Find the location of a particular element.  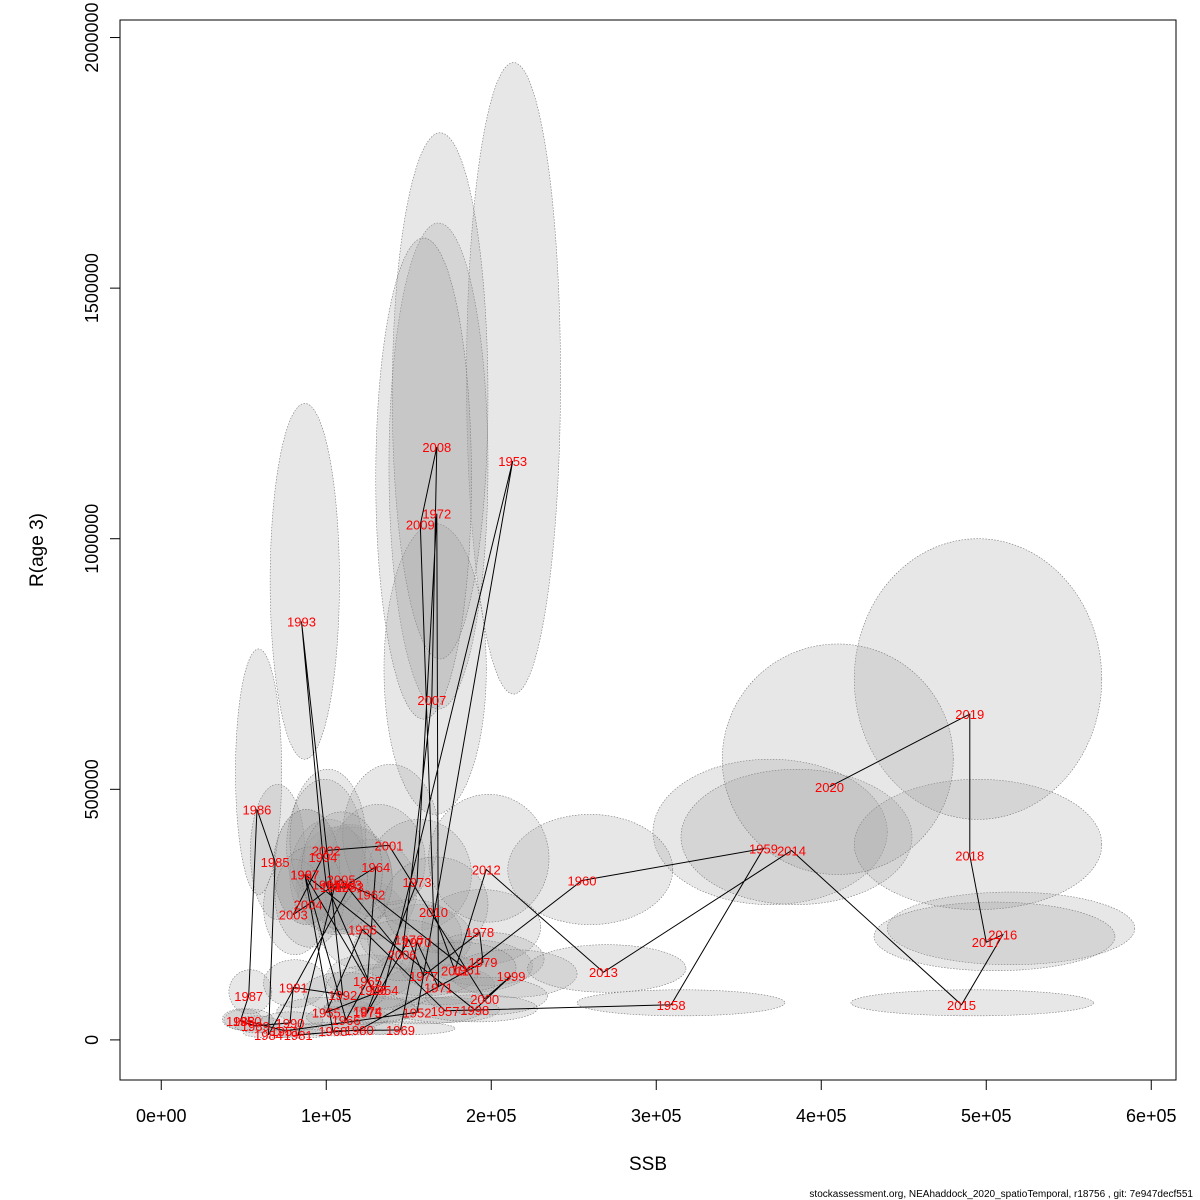

ci-ellipse-2002 is located at coordinates (328, 839).